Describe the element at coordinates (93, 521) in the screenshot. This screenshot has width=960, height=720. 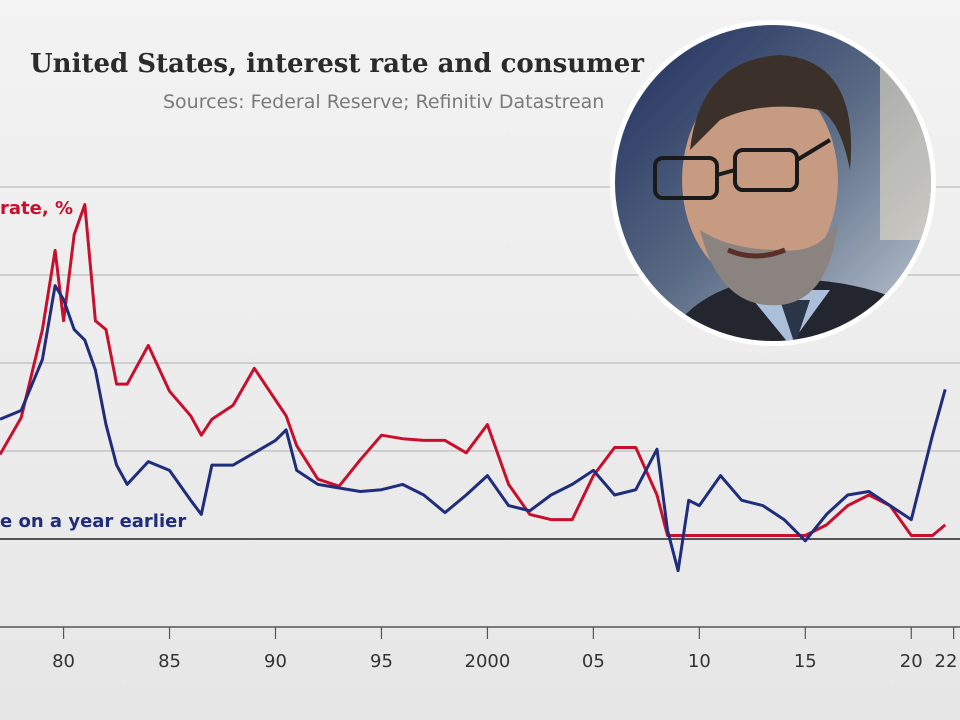
I see `series-label: e on a year earlier` at that location.